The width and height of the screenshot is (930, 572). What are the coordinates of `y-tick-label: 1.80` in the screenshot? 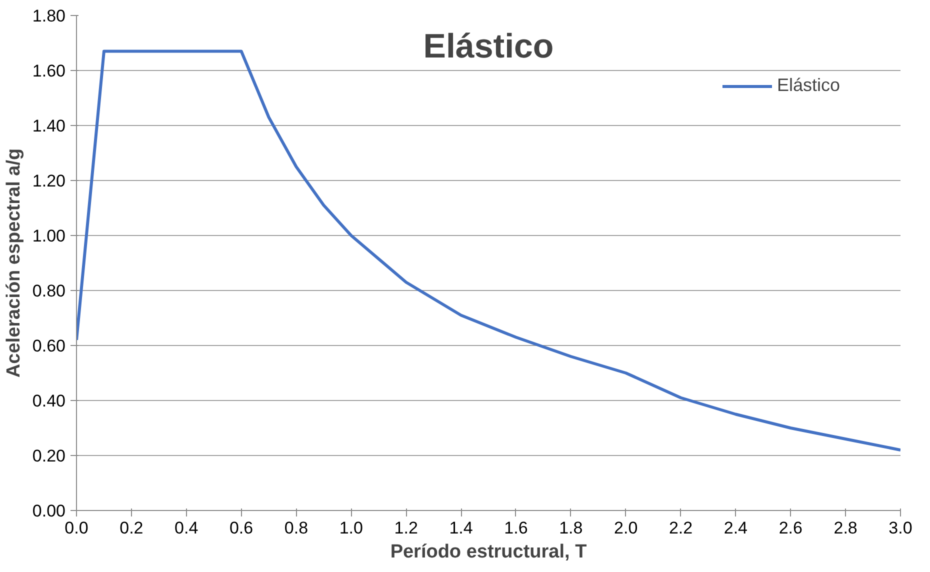 It's located at (49, 16).